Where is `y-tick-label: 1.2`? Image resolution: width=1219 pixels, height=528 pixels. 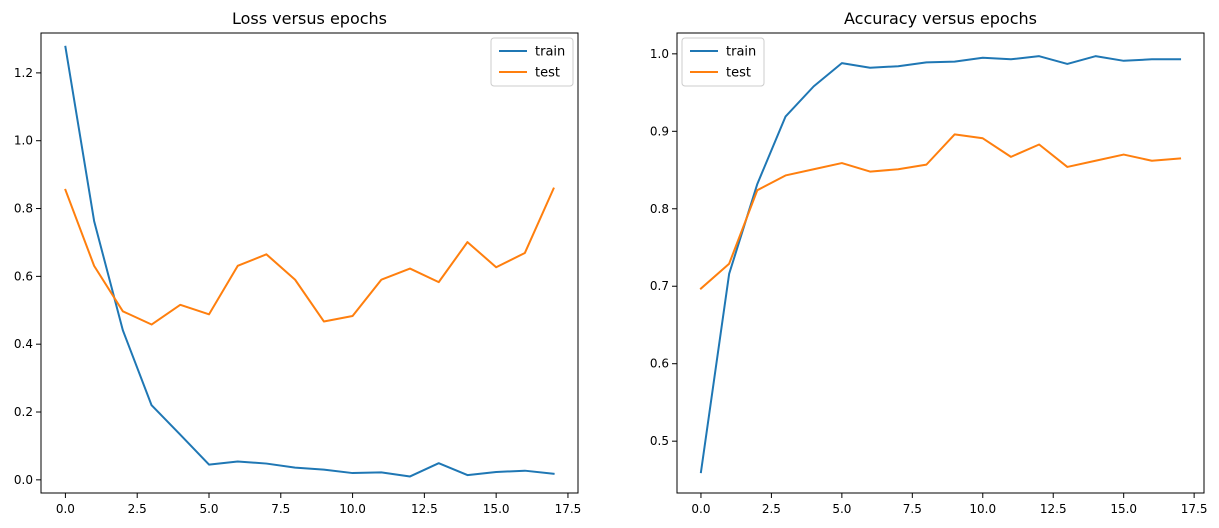
y-tick-label: 1.2 is located at coordinates (23, 73).